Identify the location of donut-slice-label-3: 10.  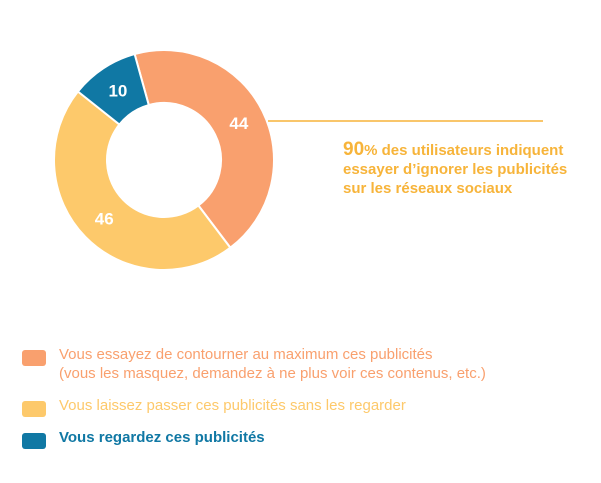
(117, 90).